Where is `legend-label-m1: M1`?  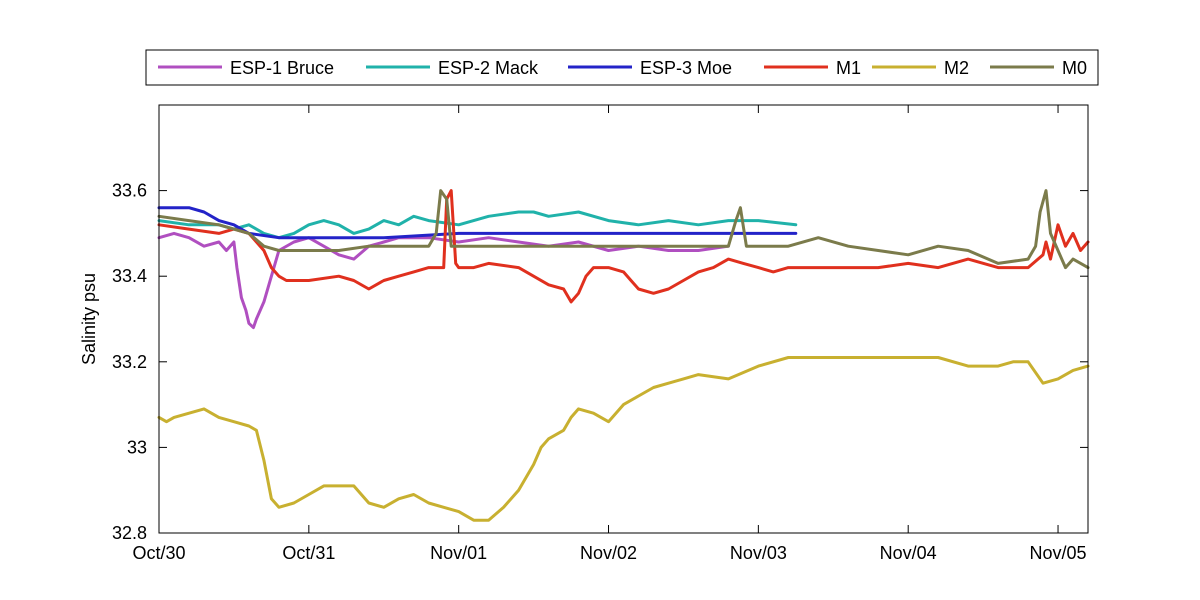 legend-label-m1: M1 is located at coordinates (848, 68).